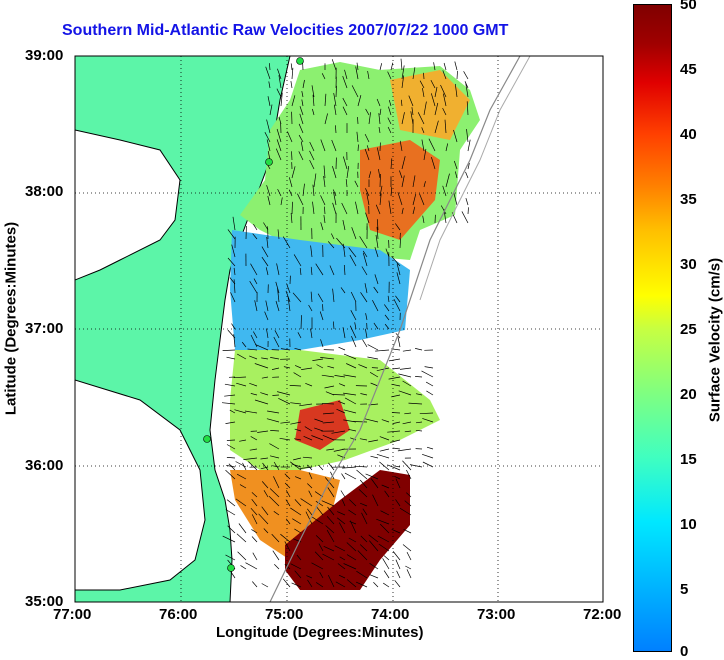 This screenshot has height=660, width=724. Describe the element at coordinates (44, 55) in the screenshot. I see `y-tick: 39:00` at that location.